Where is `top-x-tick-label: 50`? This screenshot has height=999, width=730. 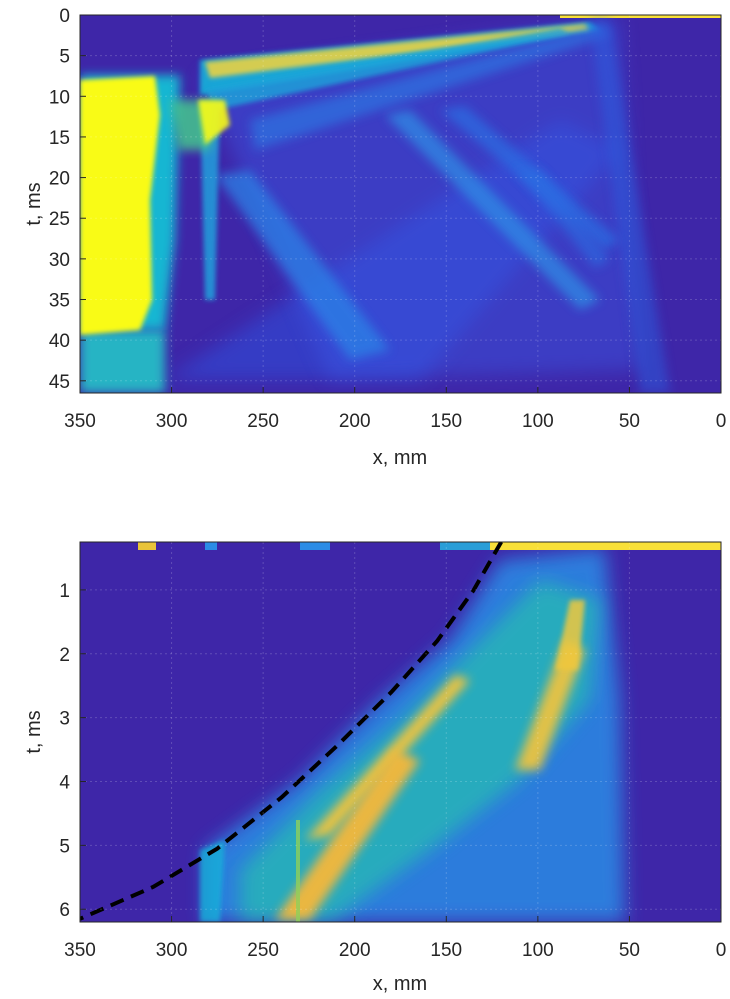
top-x-tick-label: 50 is located at coordinates (629, 421).